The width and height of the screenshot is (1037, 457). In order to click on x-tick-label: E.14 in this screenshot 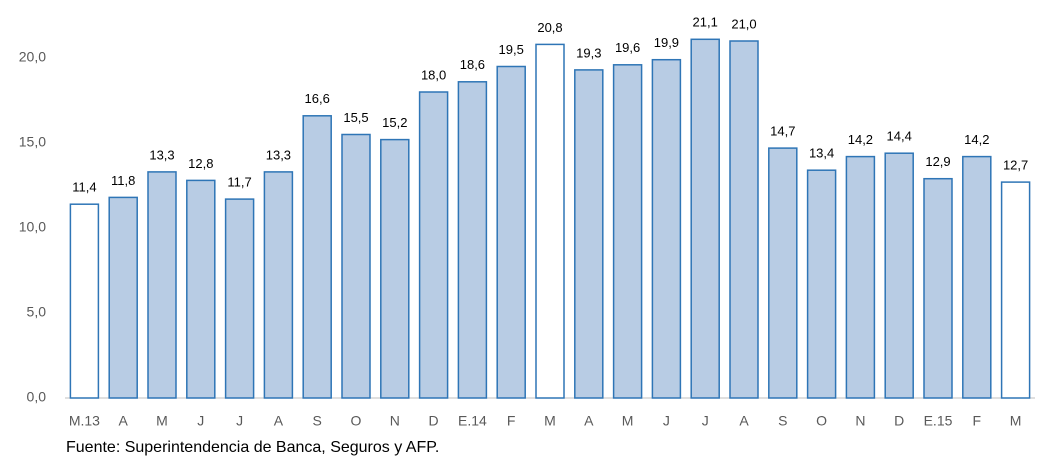, I will do `click(472, 421)`.